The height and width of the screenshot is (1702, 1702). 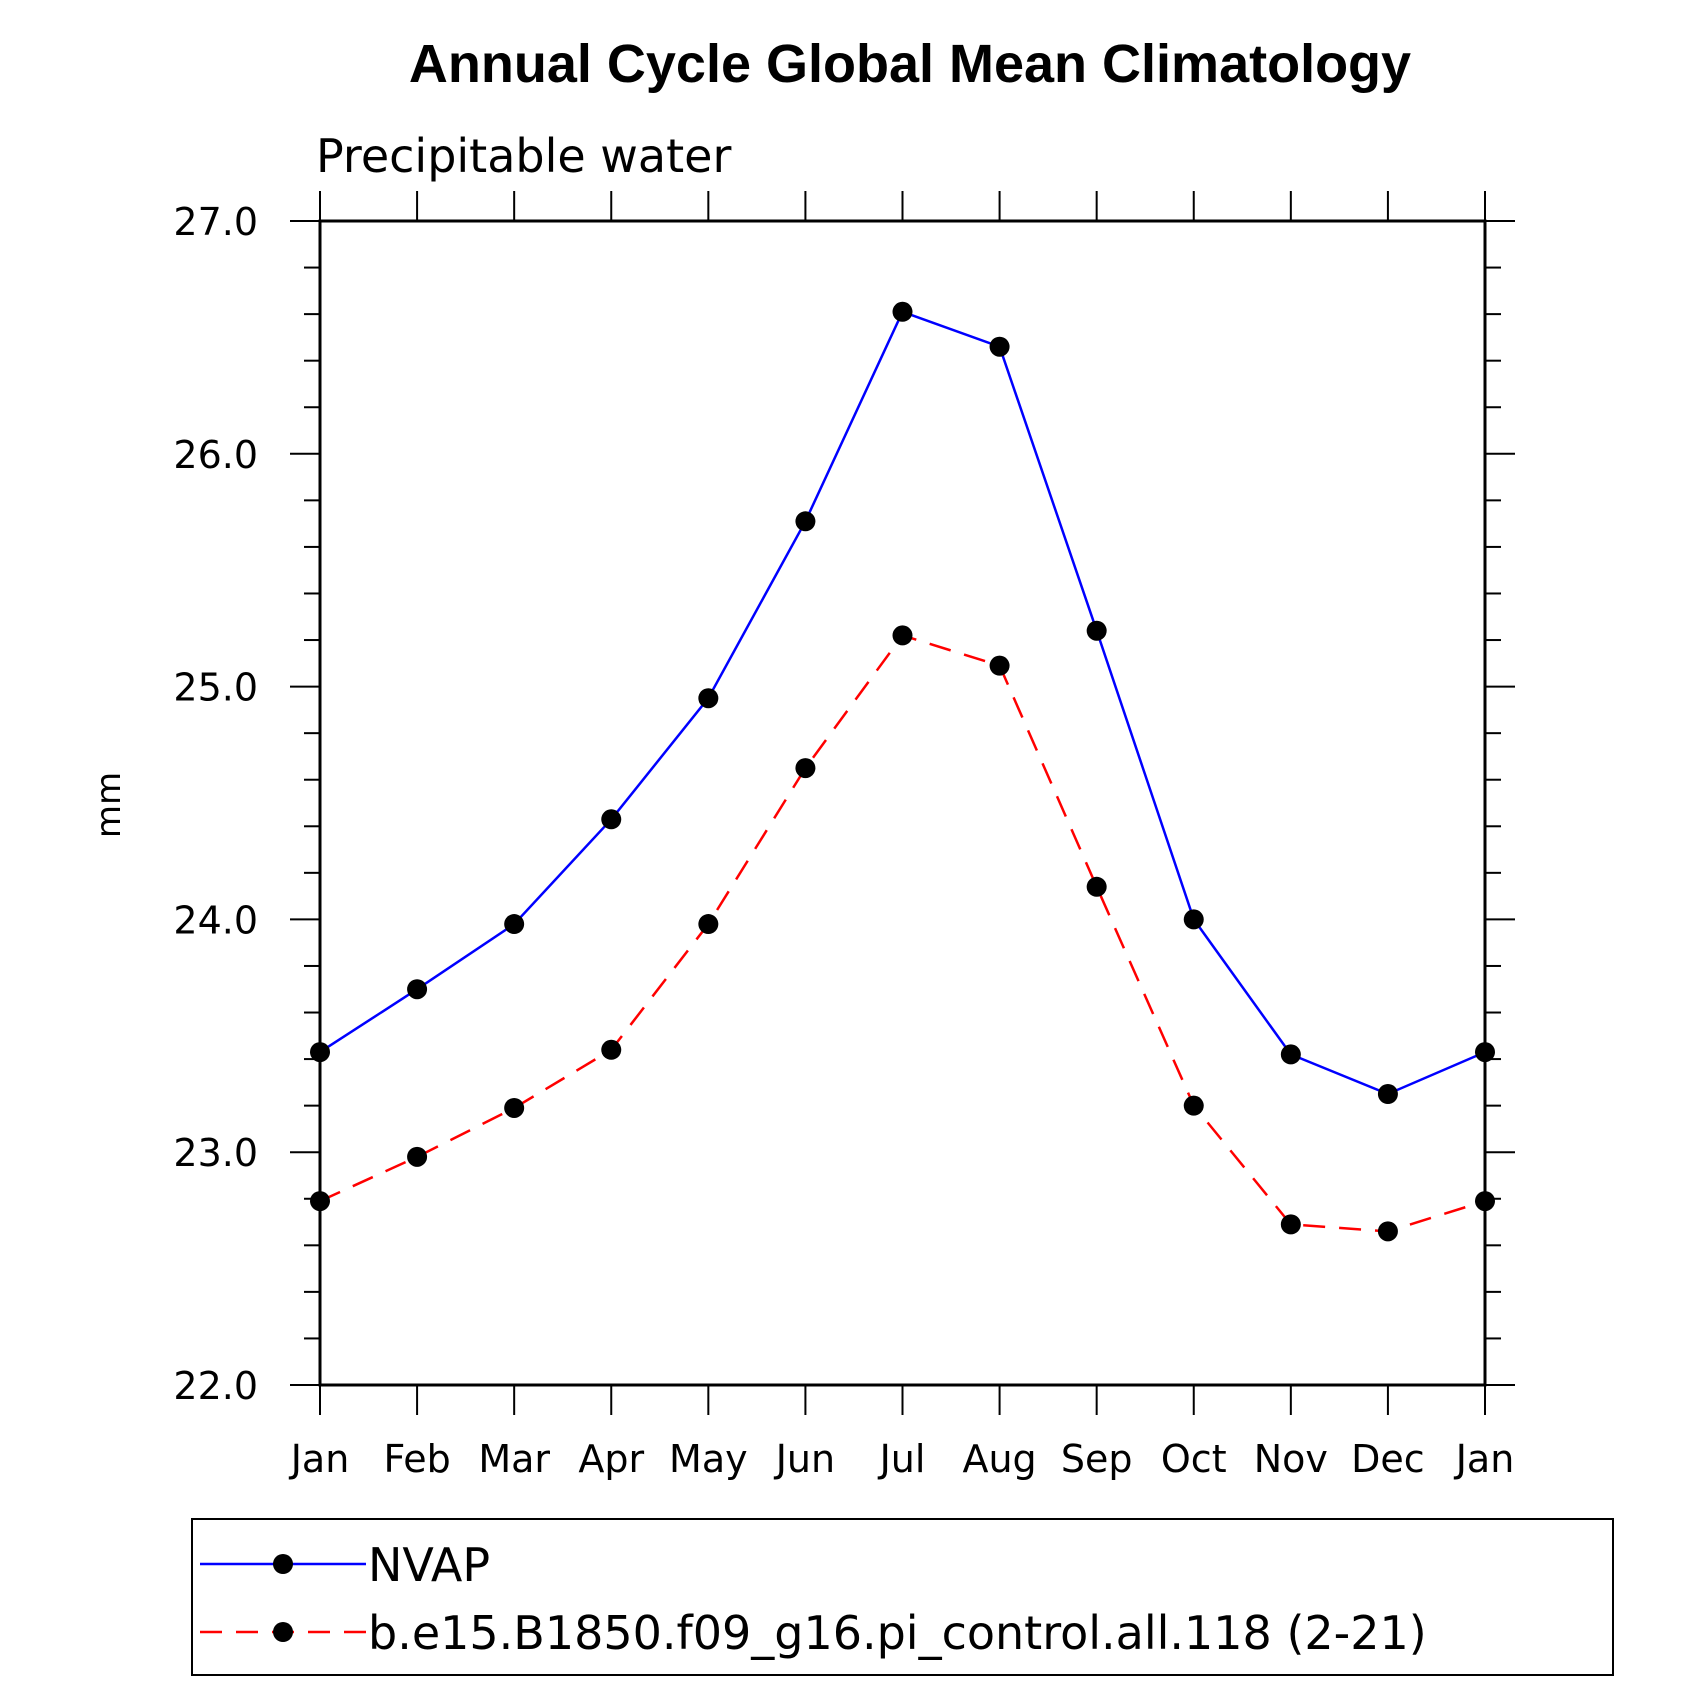 I want to click on y-axis-label: mm, so click(x=109, y=805).